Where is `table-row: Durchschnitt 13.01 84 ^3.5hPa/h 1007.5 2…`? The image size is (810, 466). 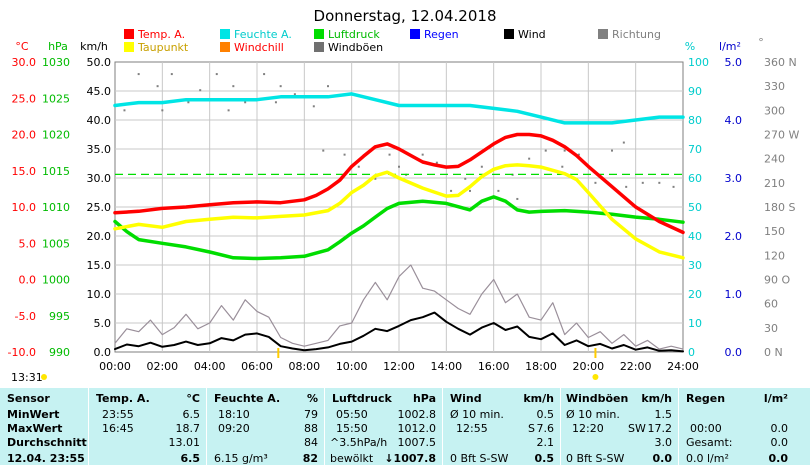
table-row: Durchschnitt 13.01 84 ^3.5hPa/h 1007.5 2… is located at coordinates (405, 443).